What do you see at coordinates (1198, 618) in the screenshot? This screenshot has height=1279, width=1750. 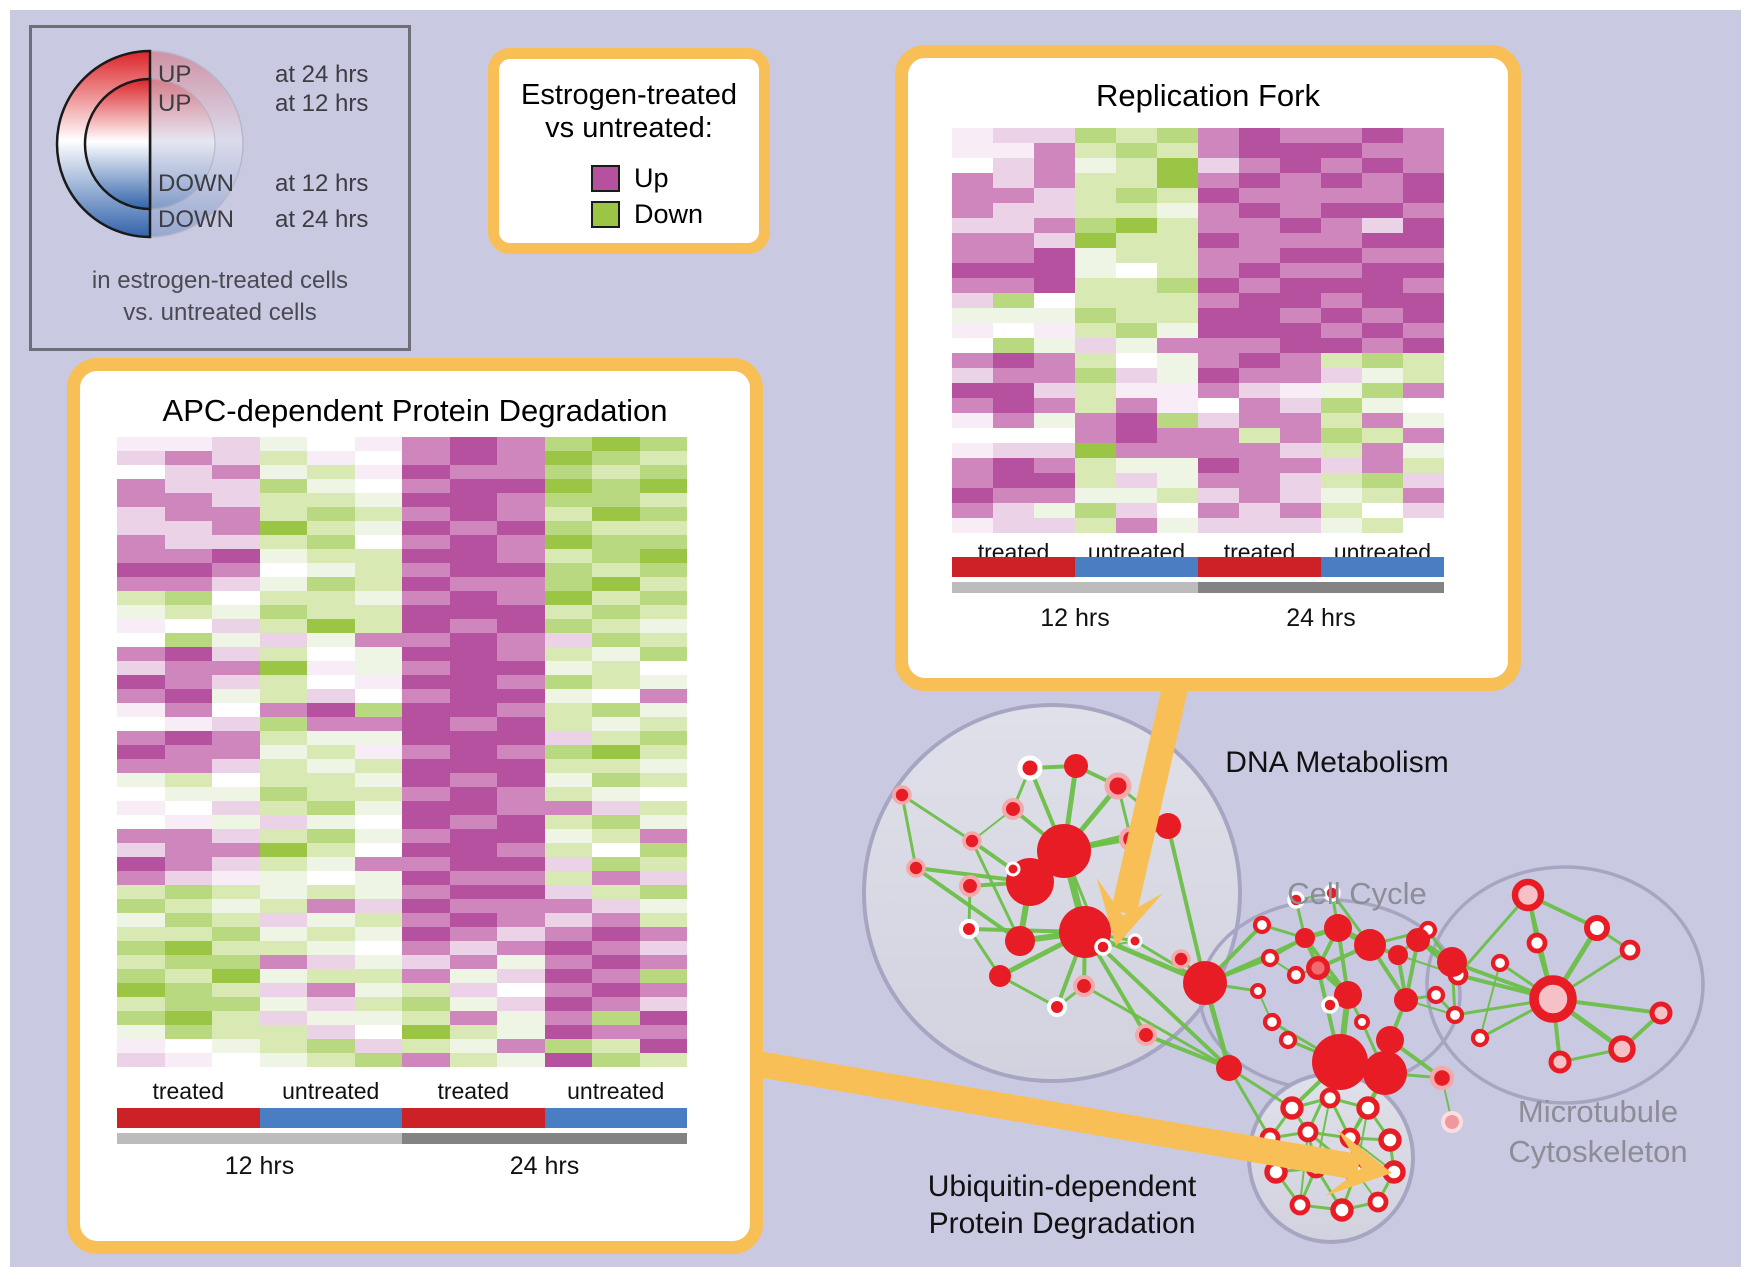 I see `rf-time-labels: 12 hrs 24 hrs` at bounding box center [1198, 618].